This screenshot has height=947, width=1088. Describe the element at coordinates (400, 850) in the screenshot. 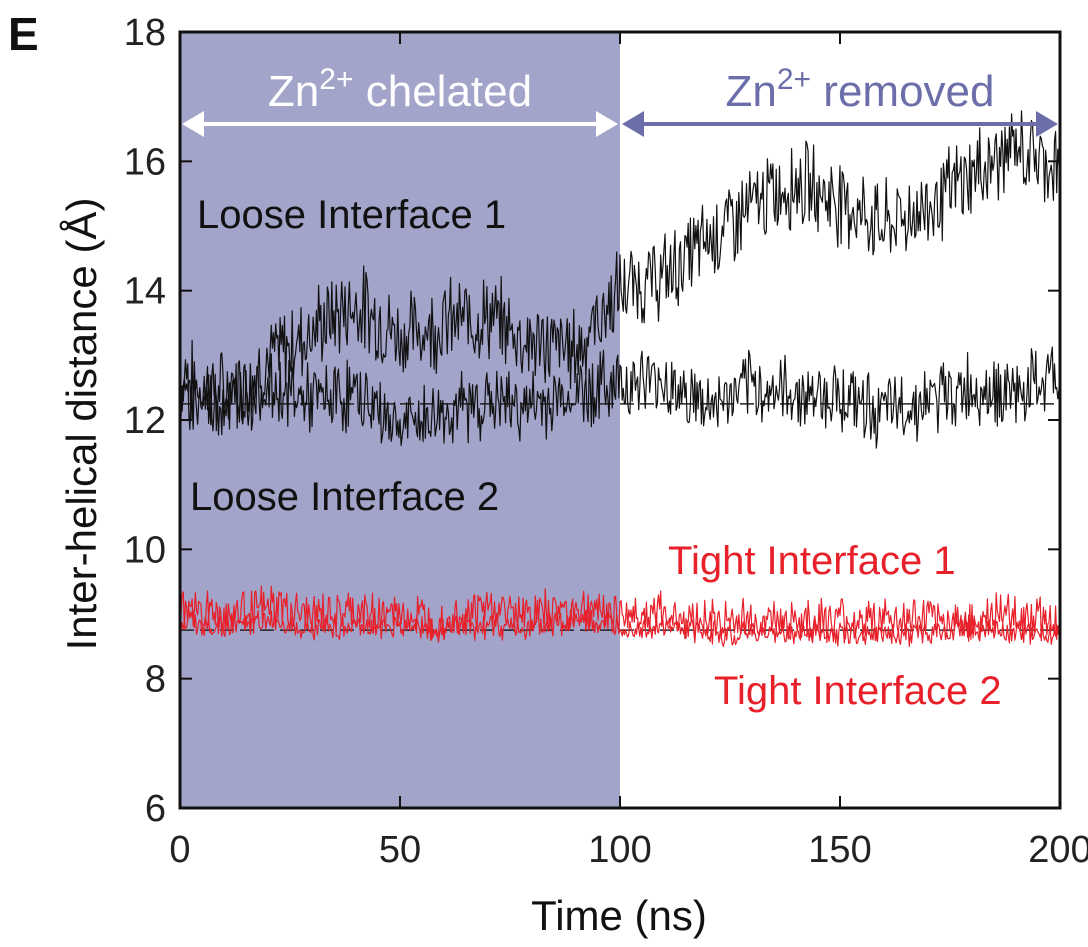

I see `x-tick-label-1: 50` at that location.